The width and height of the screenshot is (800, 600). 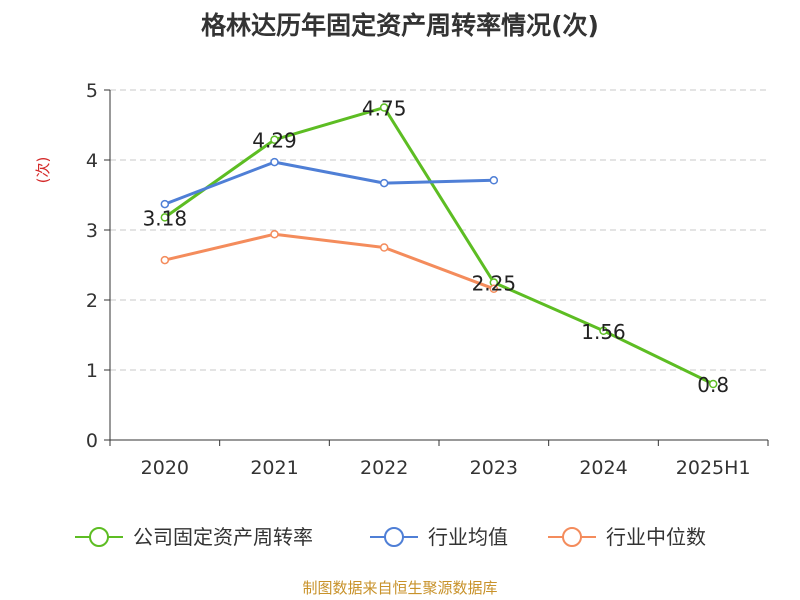 What do you see at coordinates (384, 468) in the screenshot?
I see `x-tick-label: 2022` at bounding box center [384, 468].